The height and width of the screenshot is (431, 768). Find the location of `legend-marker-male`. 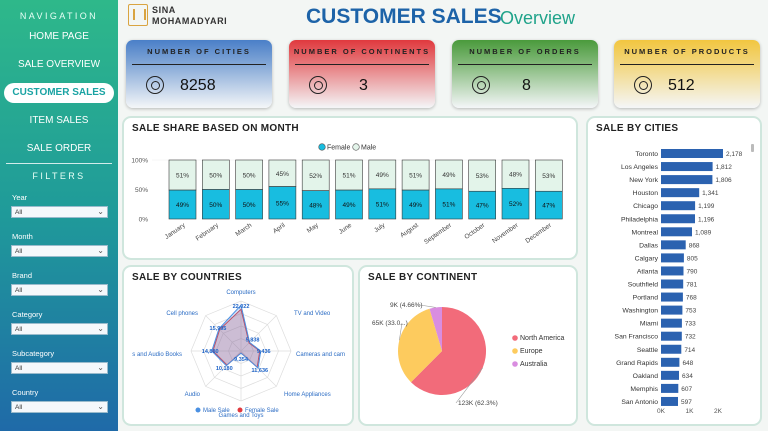

legend-marker-male is located at coordinates (356, 147).